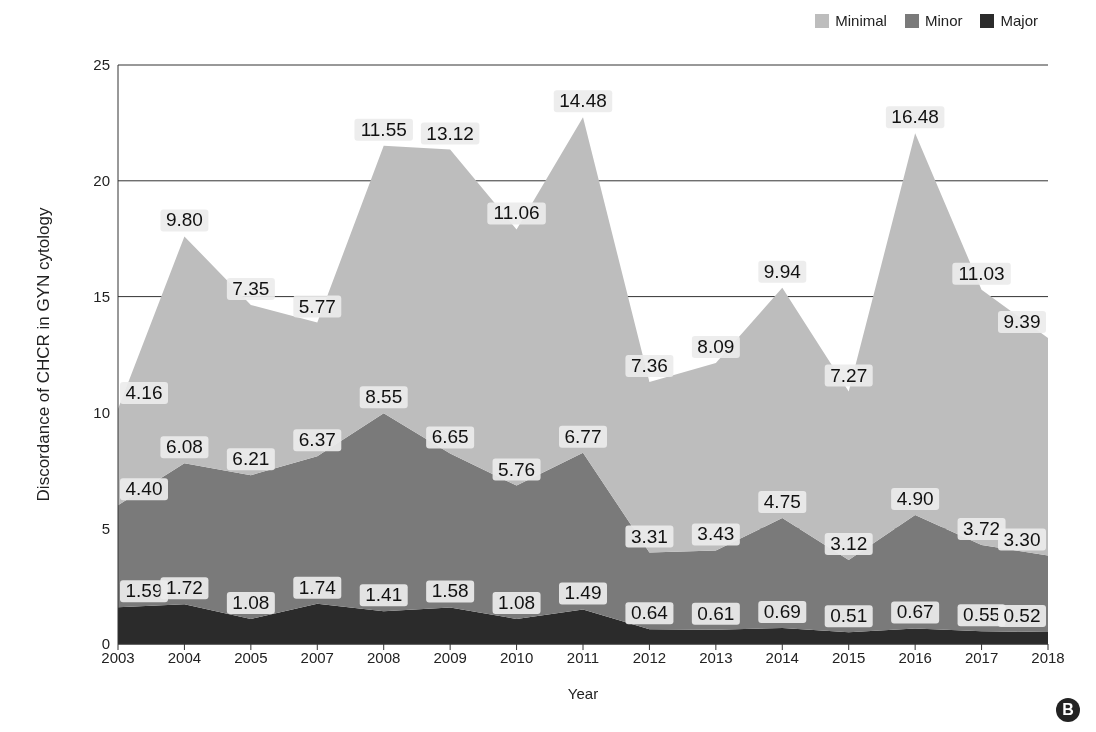 The image size is (1096, 732). What do you see at coordinates (105, 528) in the screenshot?
I see `y-tick-label: 5` at bounding box center [105, 528].